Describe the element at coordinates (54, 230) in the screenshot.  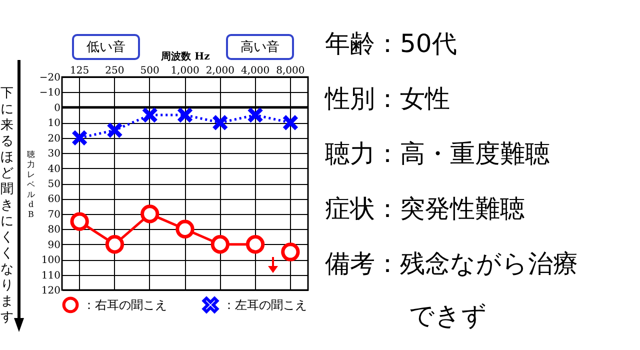
I see `y-tick-label: 80` at that location.